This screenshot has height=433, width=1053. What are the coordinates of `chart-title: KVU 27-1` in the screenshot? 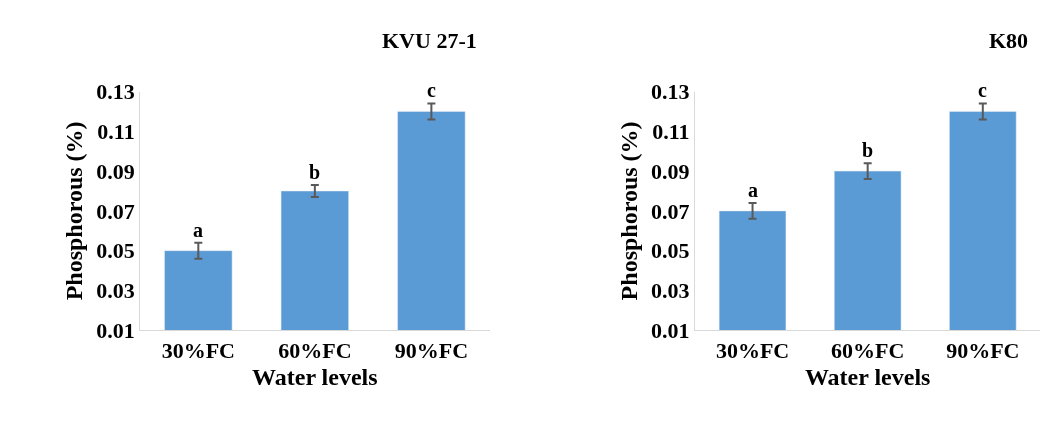 It's located at (429, 40).